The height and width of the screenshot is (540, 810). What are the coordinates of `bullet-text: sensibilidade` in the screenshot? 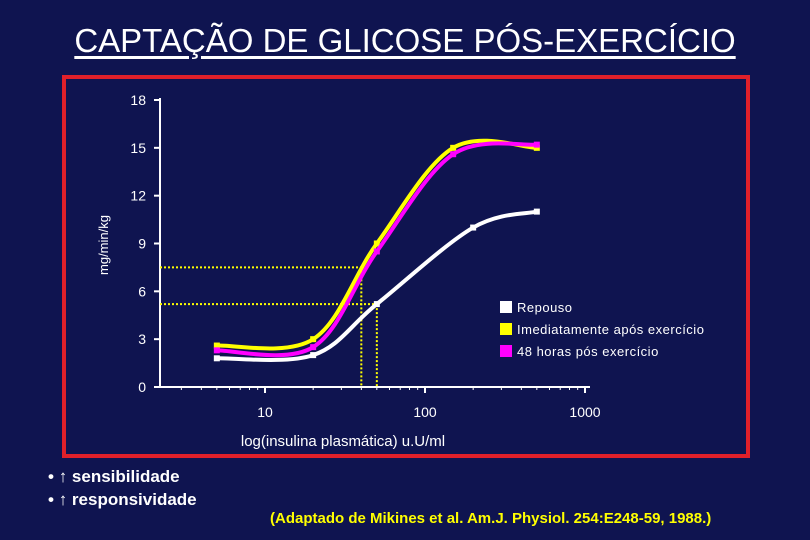 It's located at (125, 476).